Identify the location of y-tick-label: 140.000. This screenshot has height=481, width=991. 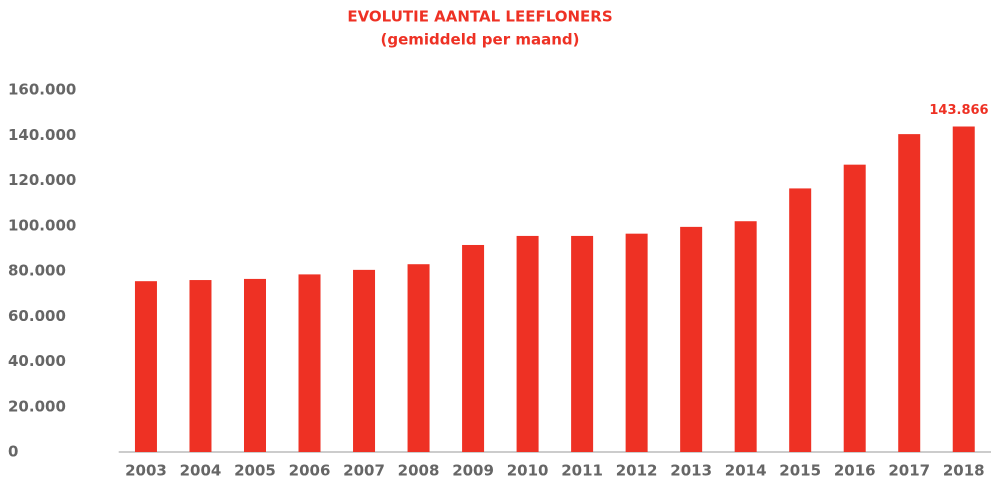
(42, 135).